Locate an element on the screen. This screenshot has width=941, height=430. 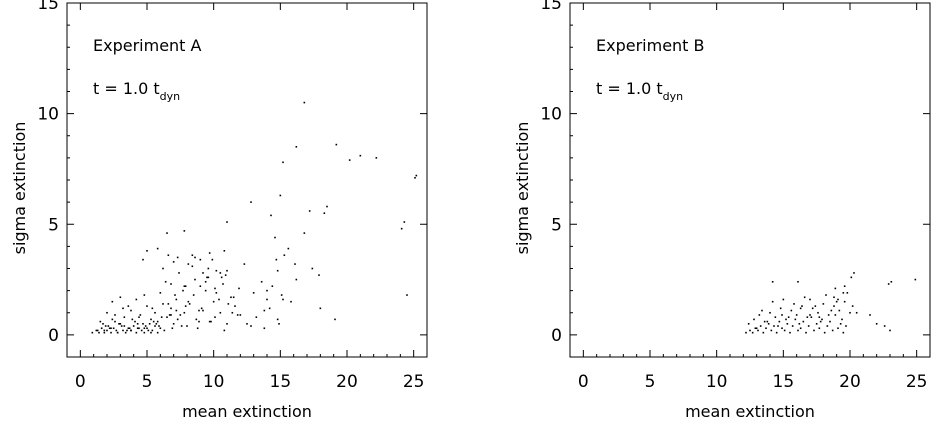
x-tick-label: 0 is located at coordinates (583, 382).